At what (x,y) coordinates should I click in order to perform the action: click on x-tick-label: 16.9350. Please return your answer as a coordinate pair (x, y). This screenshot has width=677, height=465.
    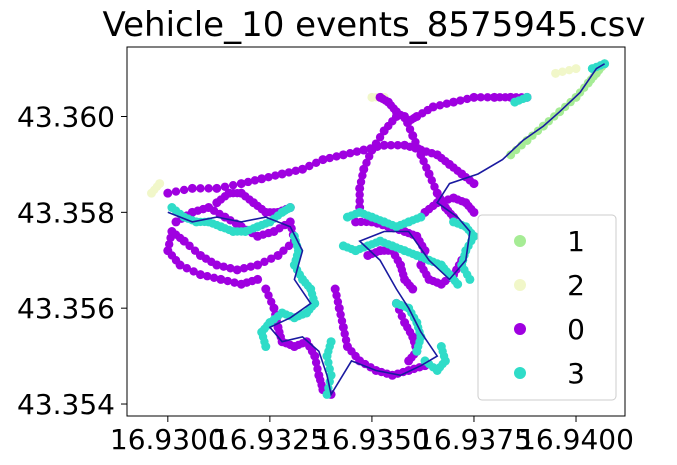
    Looking at the image, I should click on (372, 439).